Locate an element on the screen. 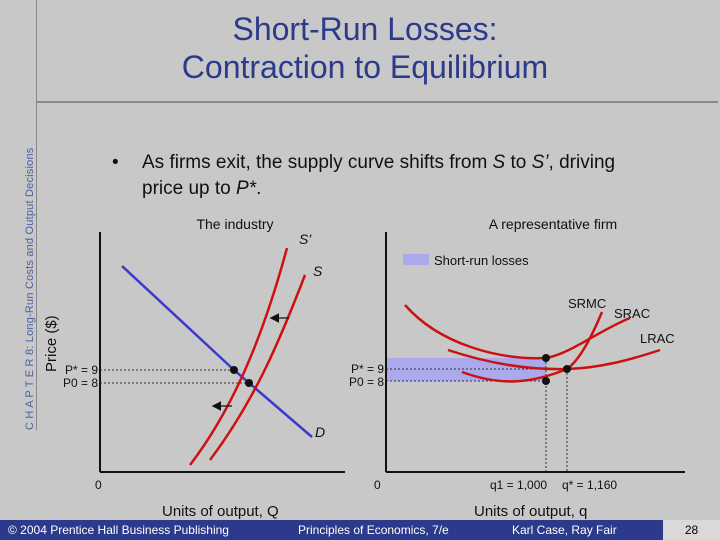 This screenshot has width=720, height=540. firm-srac-point is located at coordinates (546, 358).